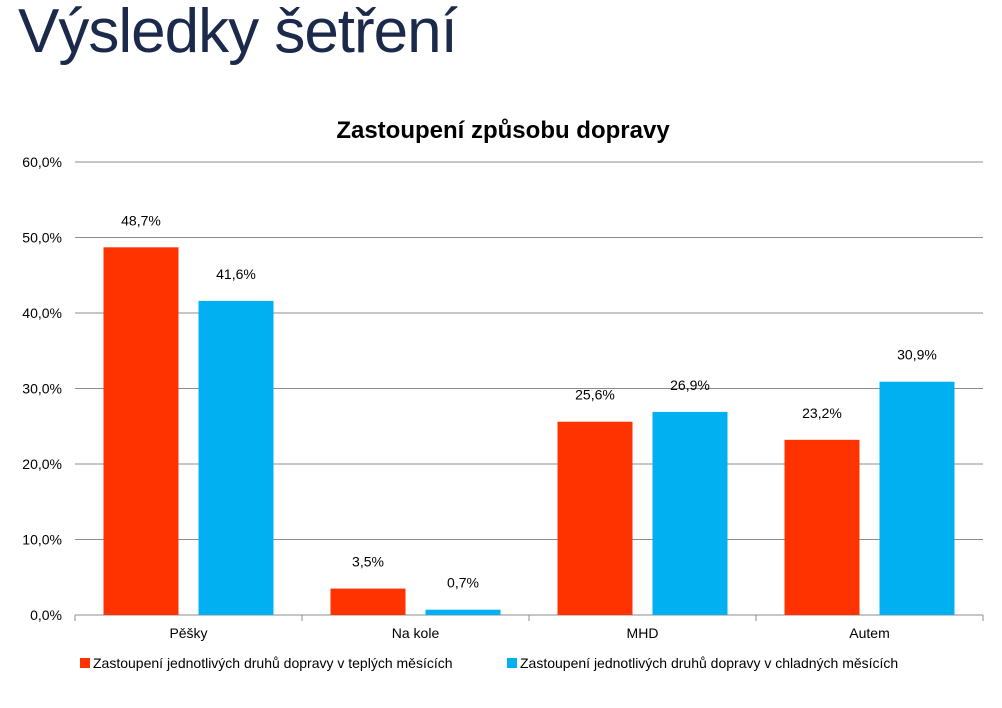 This screenshot has height=708, width=1002. Describe the element at coordinates (690, 385) in the screenshot. I see `data-label: 26,9%` at that location.